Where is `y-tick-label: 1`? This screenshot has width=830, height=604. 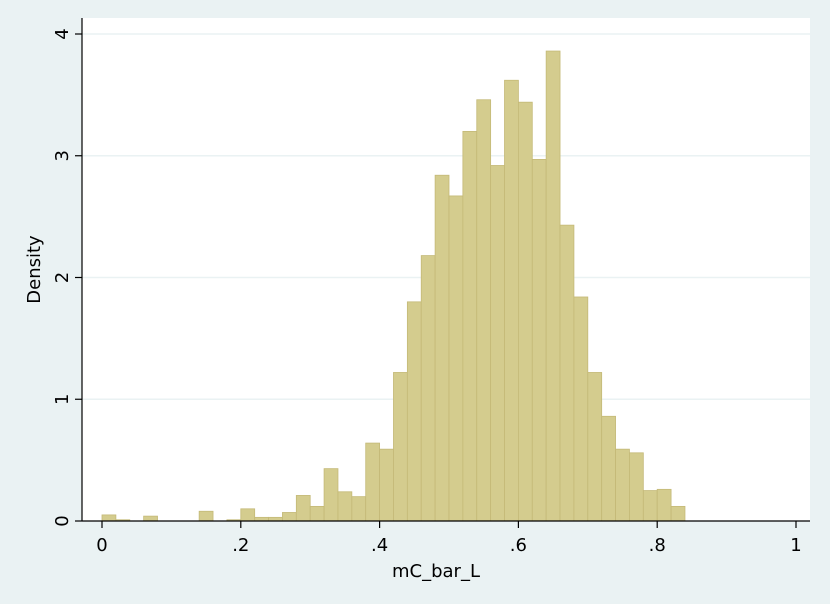 y-tick-label: 1 is located at coordinates (62, 399).